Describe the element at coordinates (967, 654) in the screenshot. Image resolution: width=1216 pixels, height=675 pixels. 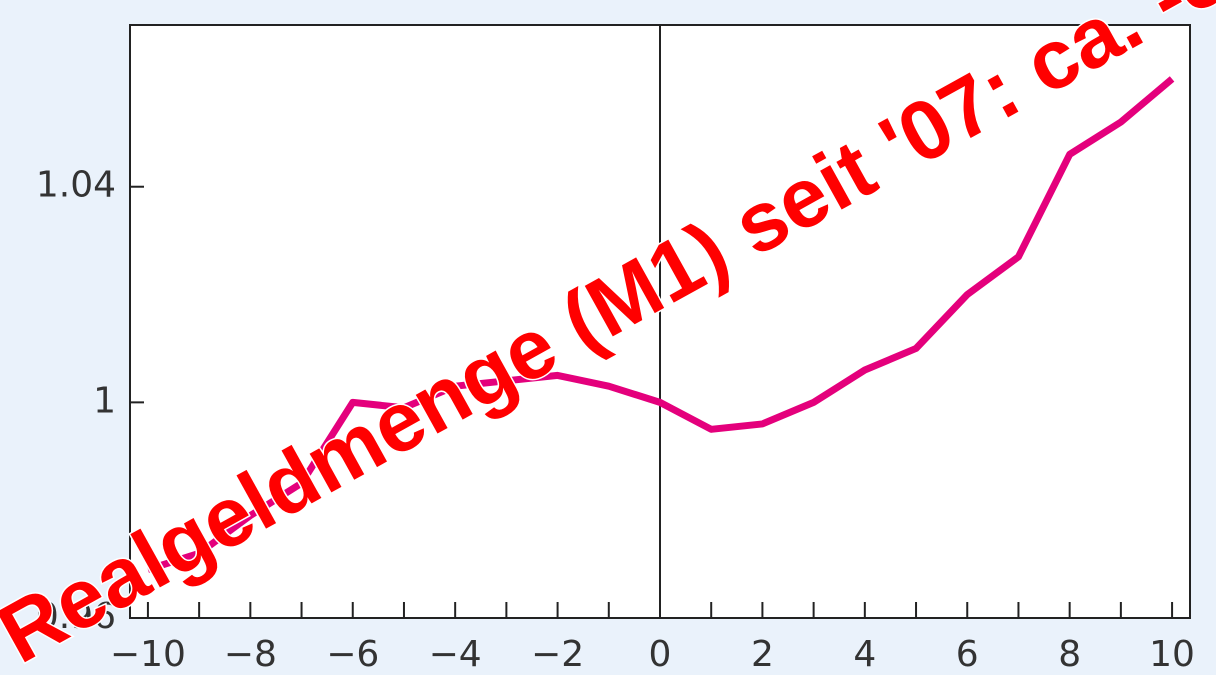
I see `x-tick-label: 6` at that location.